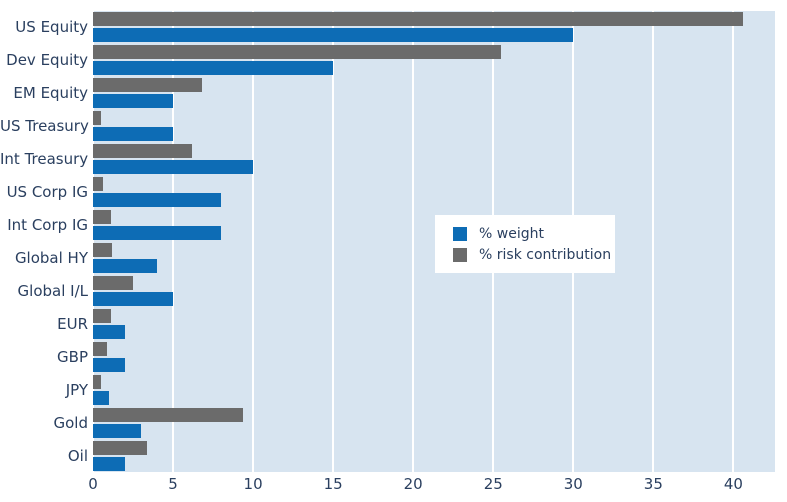 This screenshot has width=787, height=502. What do you see at coordinates (77, 455) in the screenshot?
I see `category-label-oil: Oil` at bounding box center [77, 455].